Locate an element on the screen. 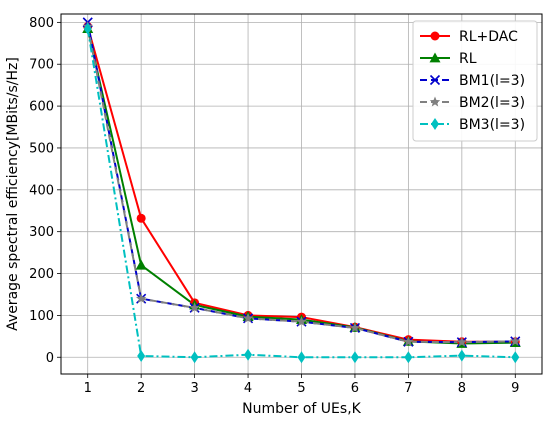 This screenshot has width=550, height=421. y-axis-label: Average spectral efficiency[MBits/s/Hz] is located at coordinates (13, 194).